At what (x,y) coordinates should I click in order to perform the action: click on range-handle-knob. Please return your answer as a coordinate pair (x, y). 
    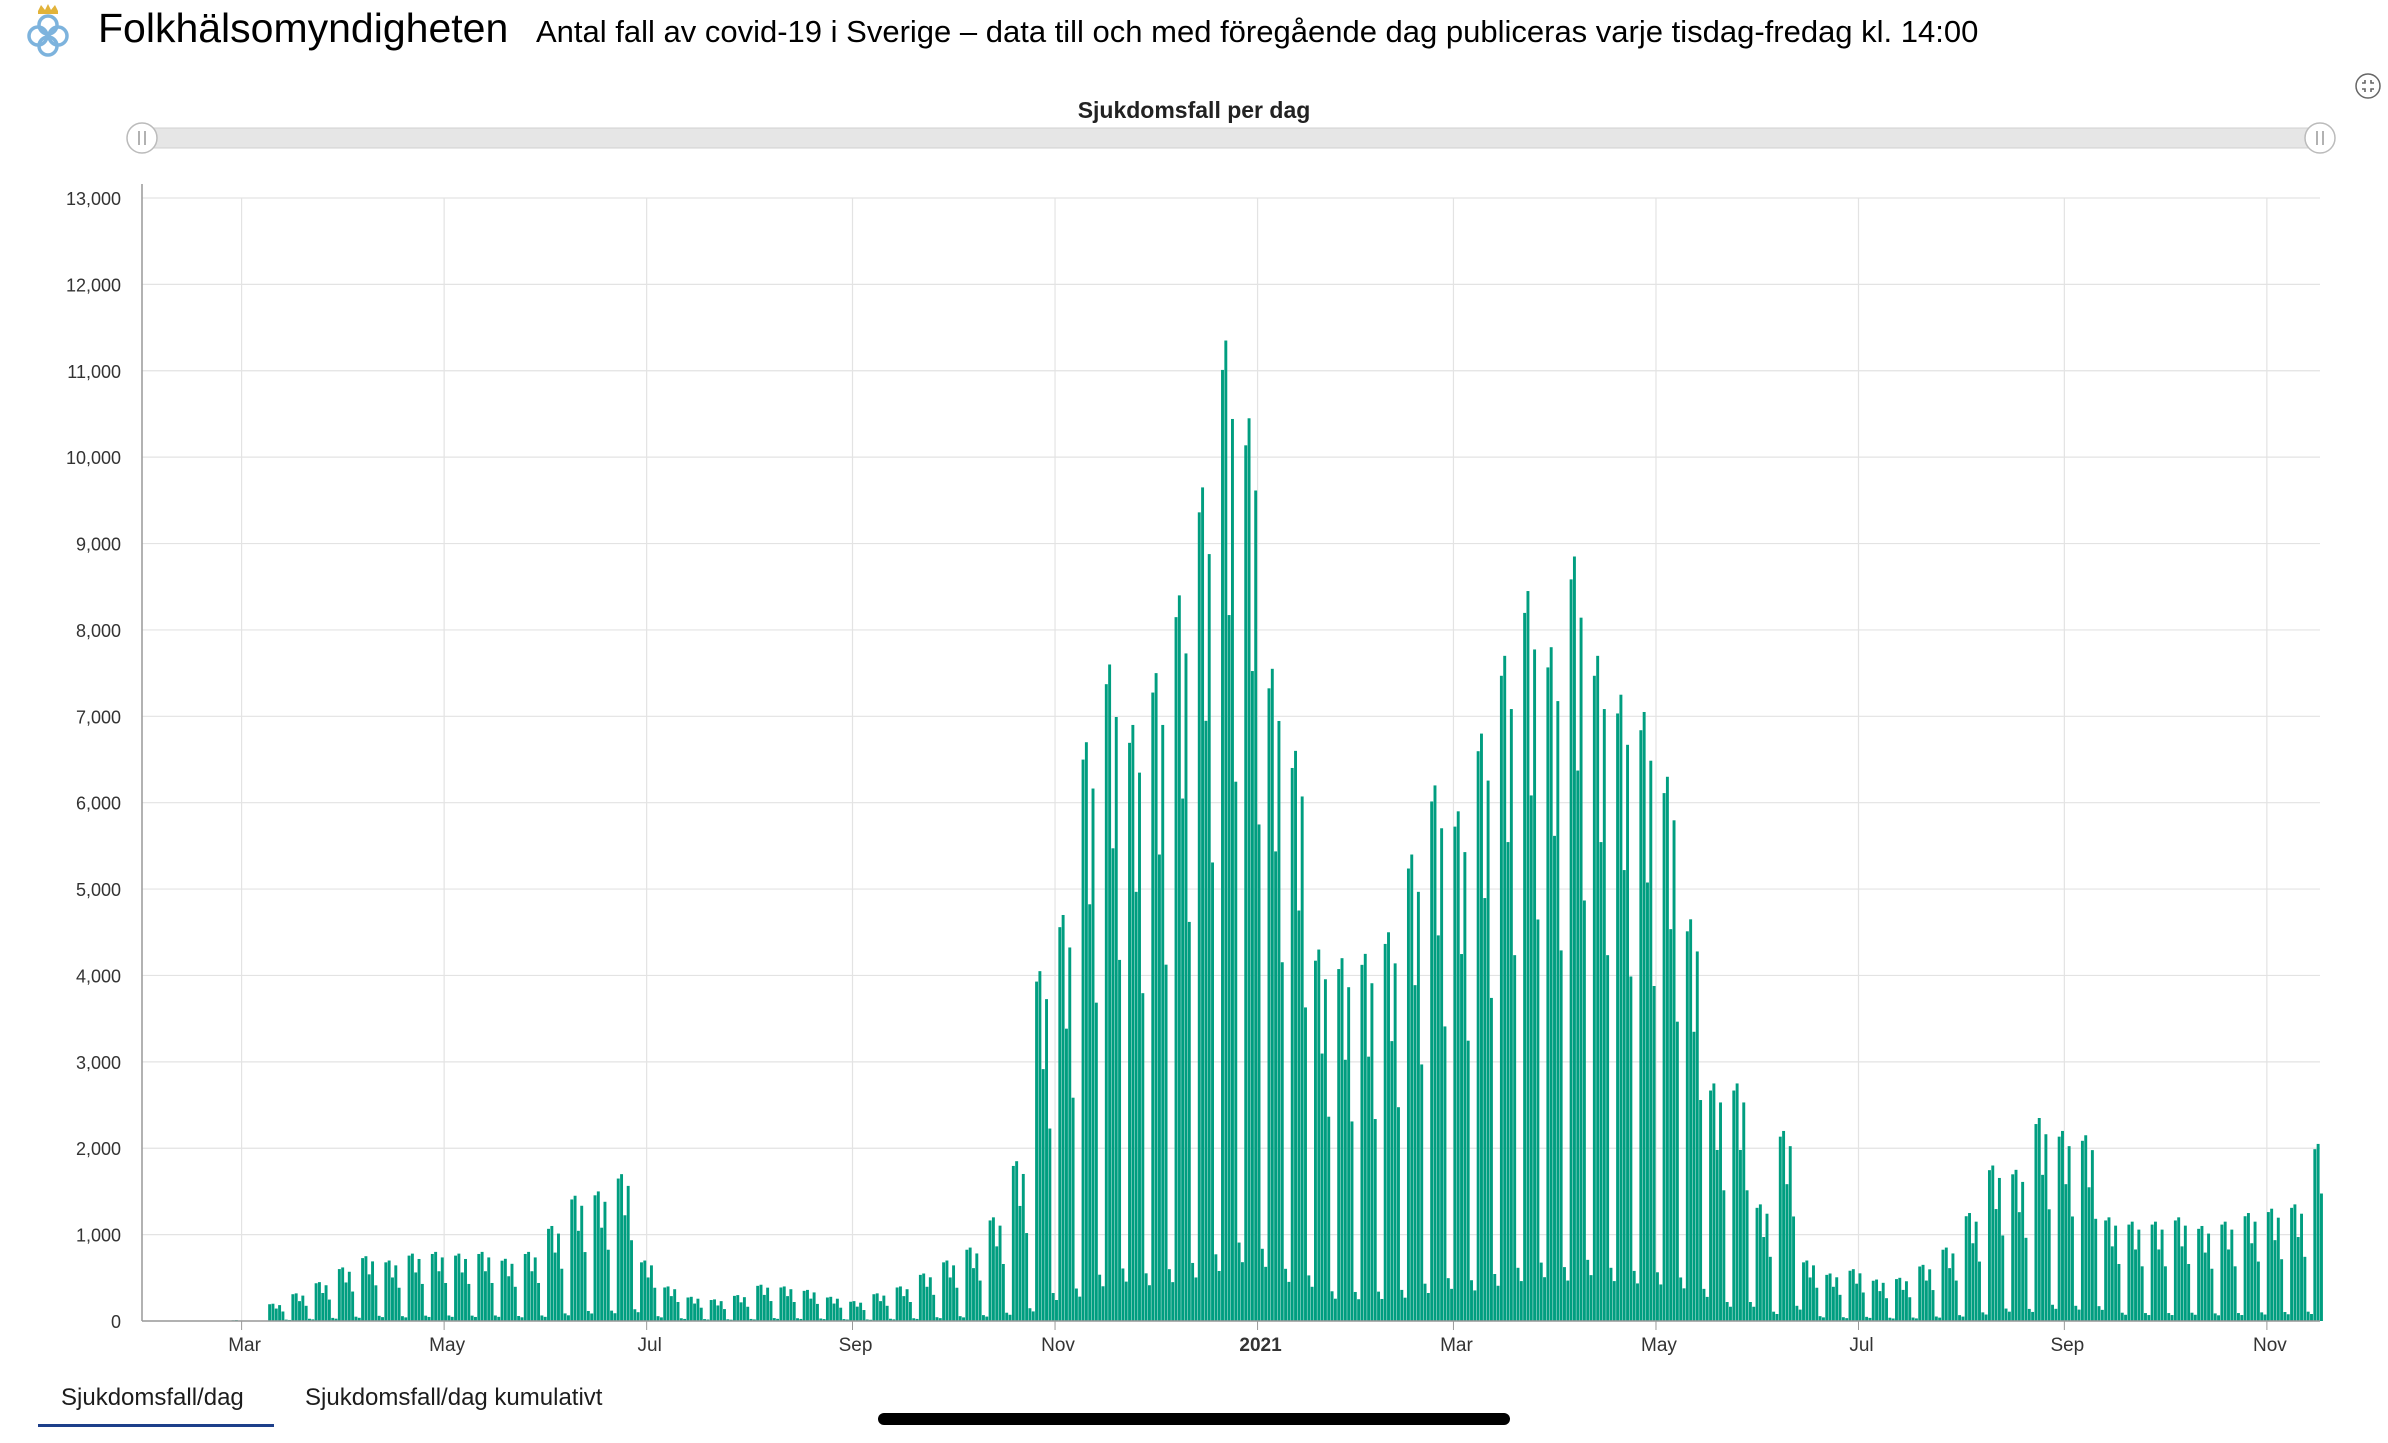
    Looking at the image, I should click on (2320, 138).